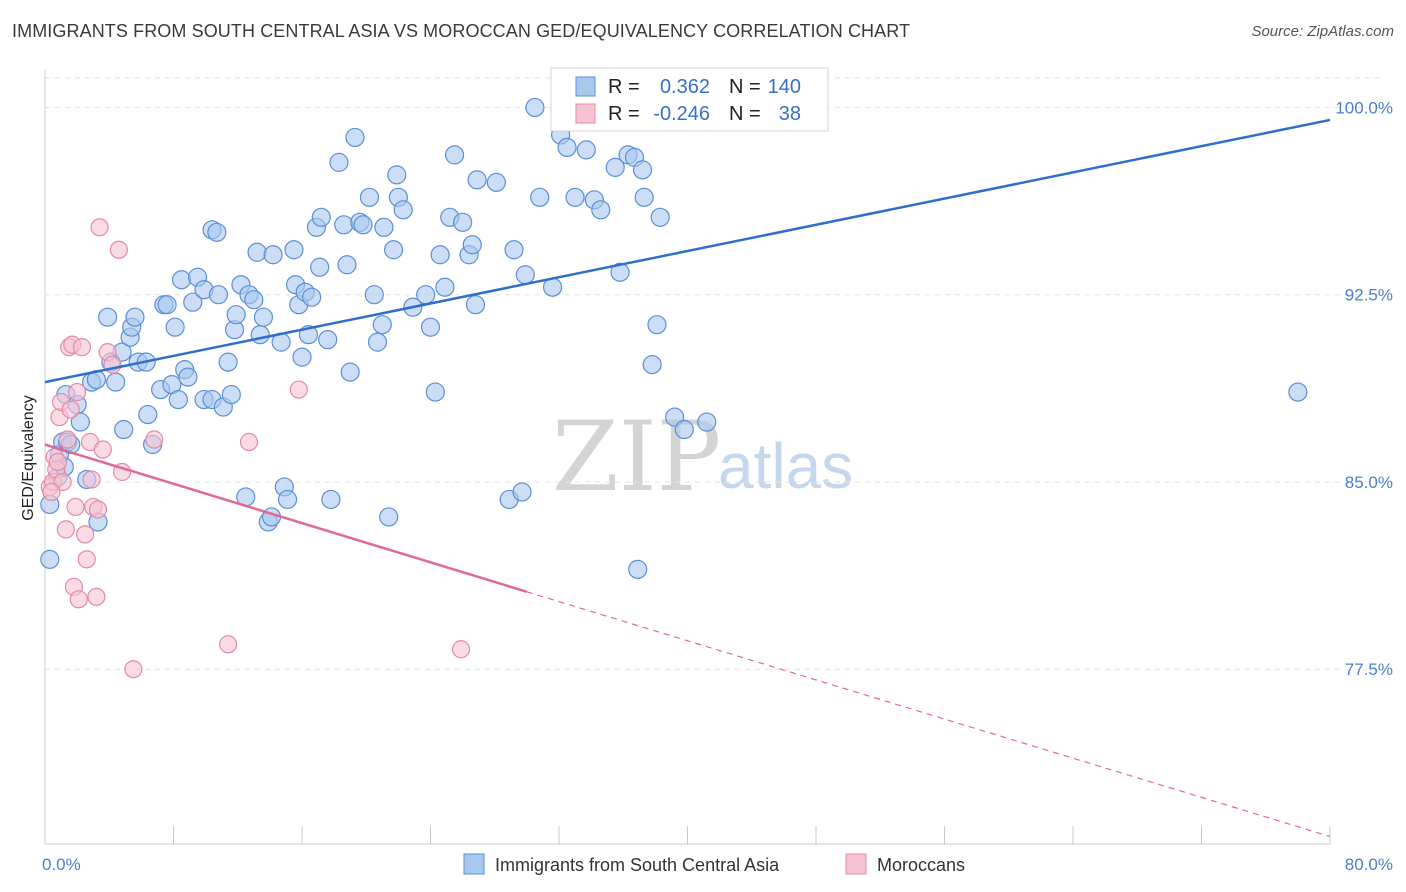 This screenshot has width=1406, height=892. Describe the element at coordinates (1369, 864) in the screenshot. I see `x-tick-label-max: 80.0%` at that location.